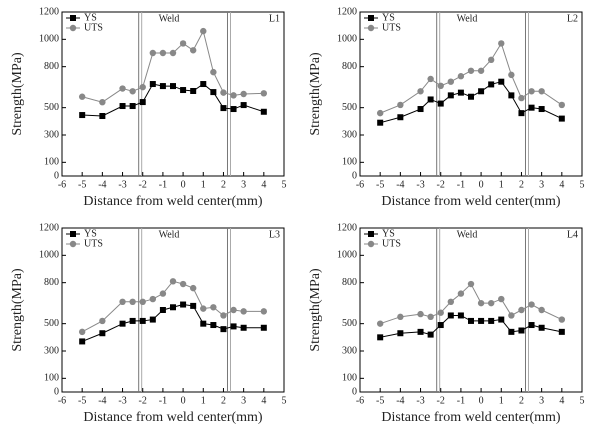 The height and width of the screenshot is (430, 592). Describe the element at coordinates (521, 400) in the screenshot. I see `x-tick-label: 2` at that location.